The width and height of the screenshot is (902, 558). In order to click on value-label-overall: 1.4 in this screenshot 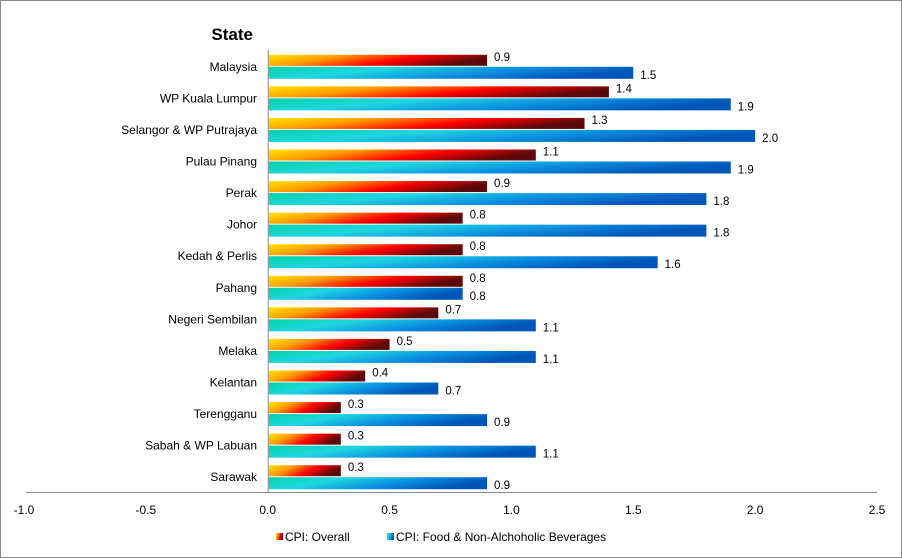, I will do `click(624, 89)`.